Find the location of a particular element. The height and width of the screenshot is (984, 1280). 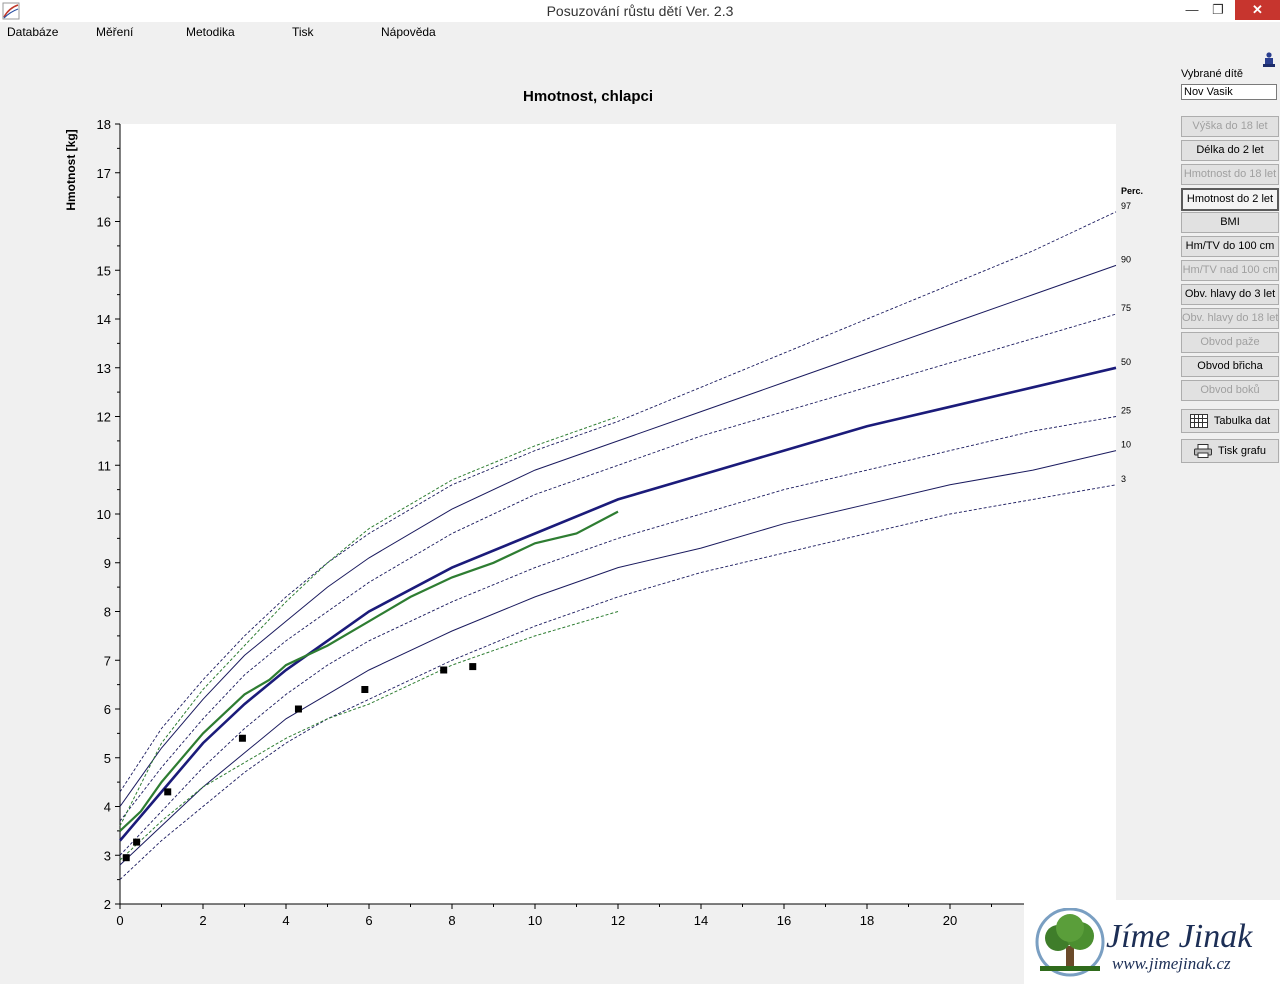

button-obv-hlavy-do-3-let: Obv. hlavy do 3 let is located at coordinates (1230, 294).